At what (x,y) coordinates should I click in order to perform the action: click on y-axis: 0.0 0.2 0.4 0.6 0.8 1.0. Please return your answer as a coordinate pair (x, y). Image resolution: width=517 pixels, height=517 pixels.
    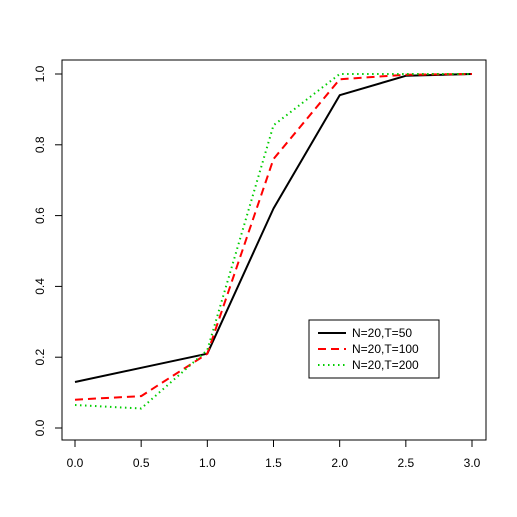
    Looking at the image, I should click on (48, 250).